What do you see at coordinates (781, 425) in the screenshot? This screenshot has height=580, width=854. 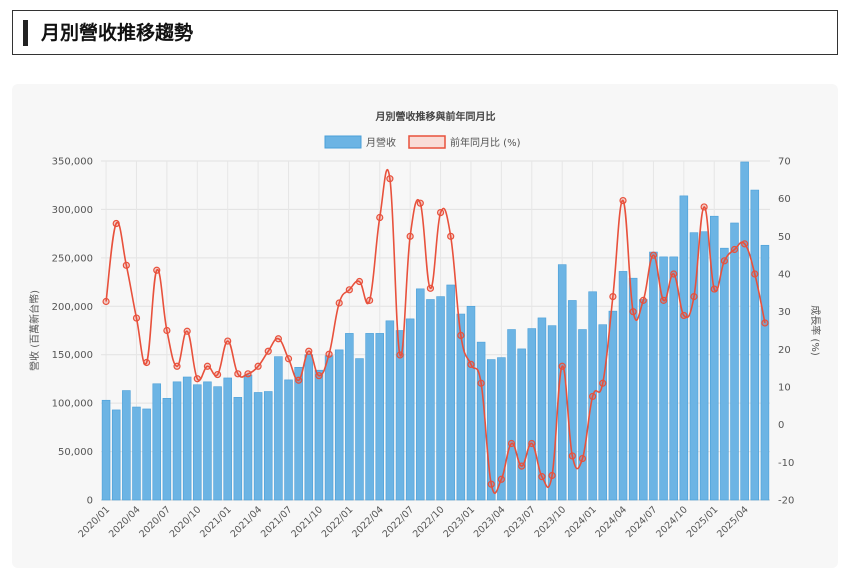 I see `y-right-tick-label: 0` at bounding box center [781, 425].